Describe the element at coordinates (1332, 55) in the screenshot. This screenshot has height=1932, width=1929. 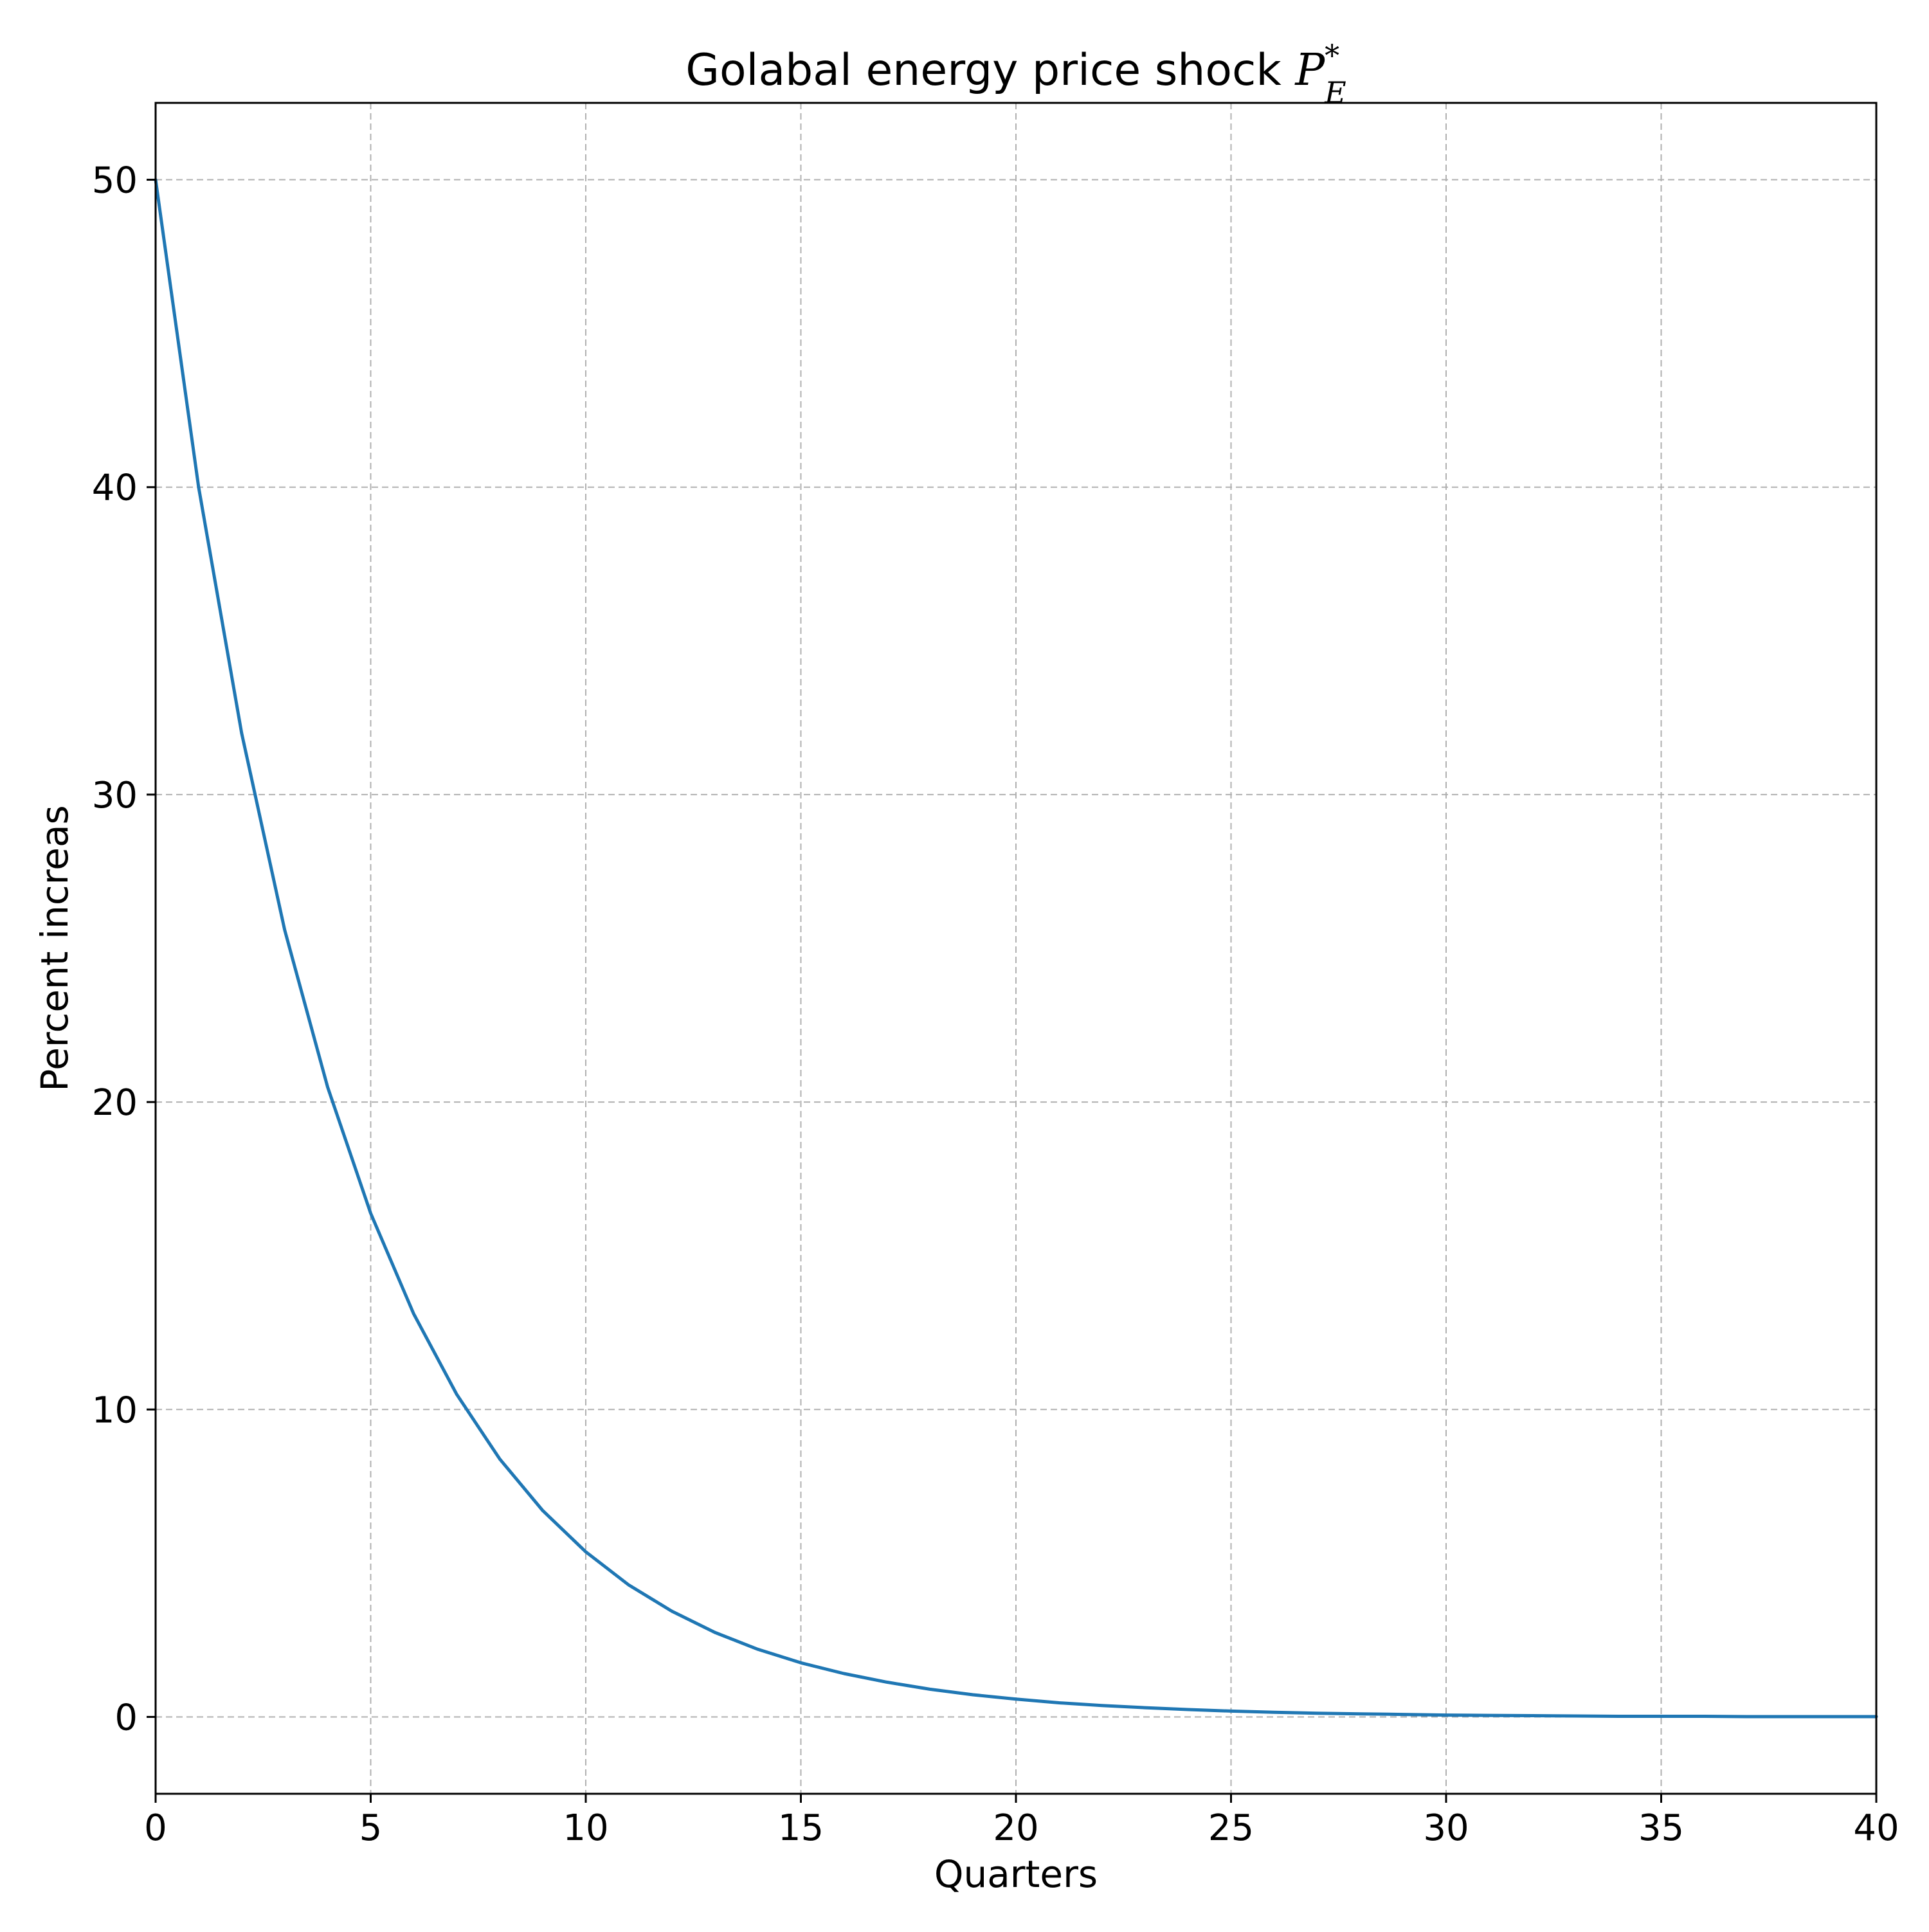
I see `chart-title-math-superscript: *` at that location.